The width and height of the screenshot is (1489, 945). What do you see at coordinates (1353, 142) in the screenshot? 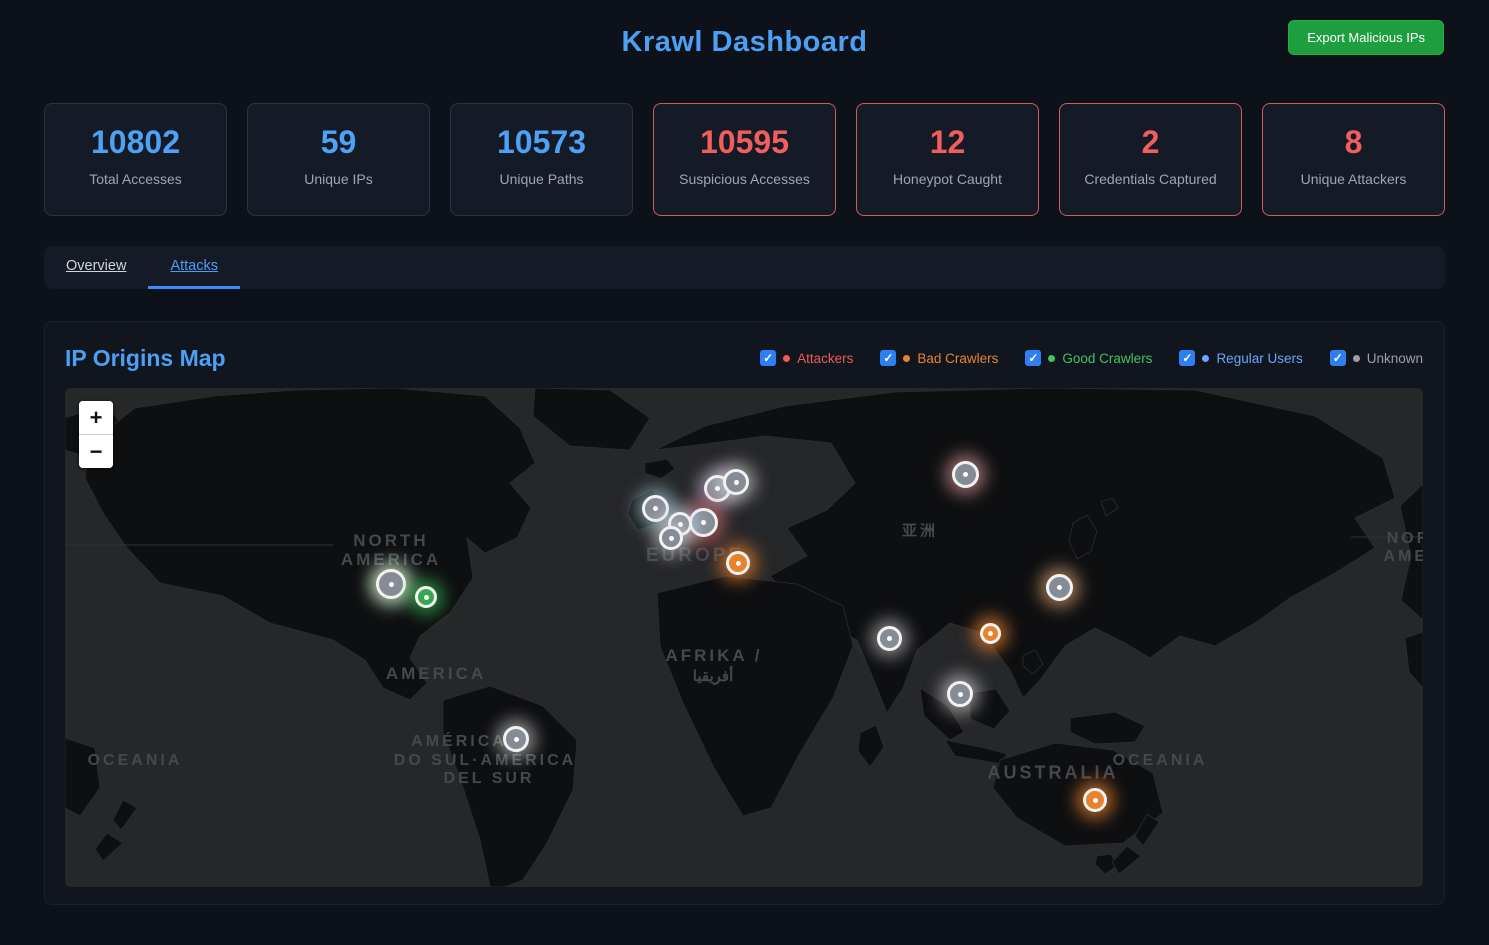
I see `stat-value: 8` at bounding box center [1353, 142].